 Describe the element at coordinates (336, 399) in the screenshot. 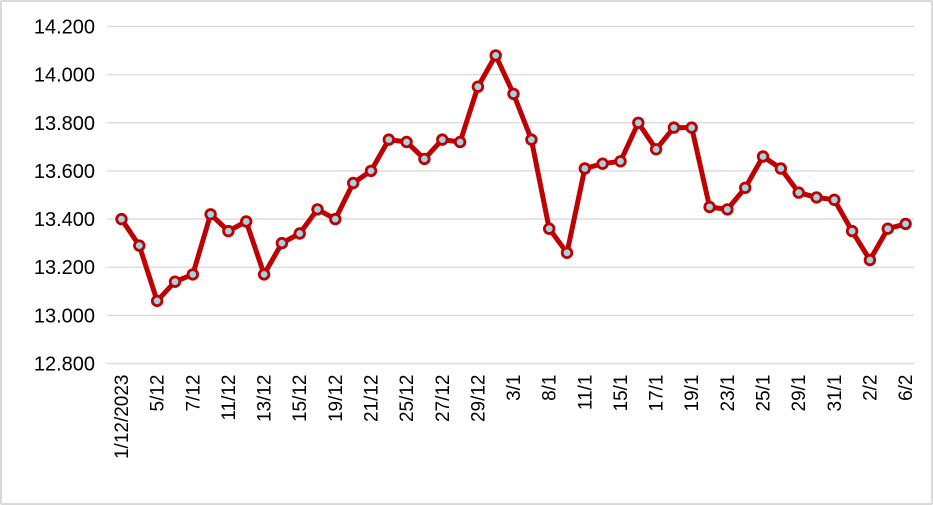

I see `x-axis-tick-label: 19/12` at that location.